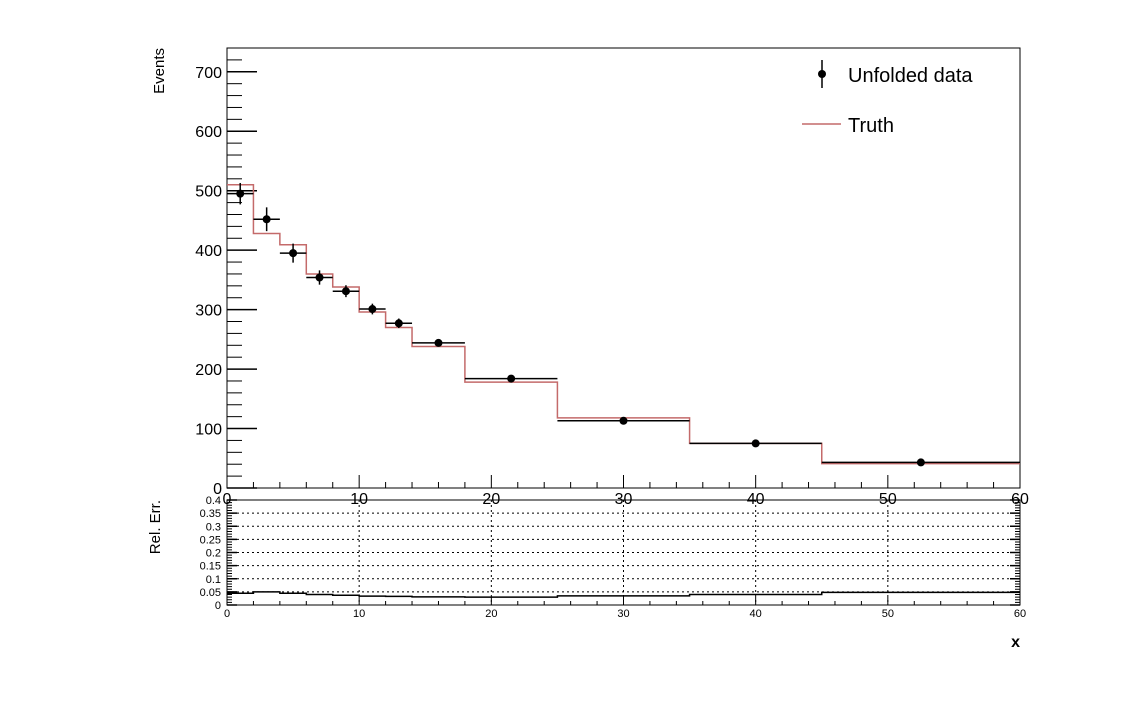 Image resolution: width=1134 pixels, height=712 pixels. Describe the element at coordinates (227, 614) in the screenshot. I see `ratio-x-tick-label: 0` at that location.